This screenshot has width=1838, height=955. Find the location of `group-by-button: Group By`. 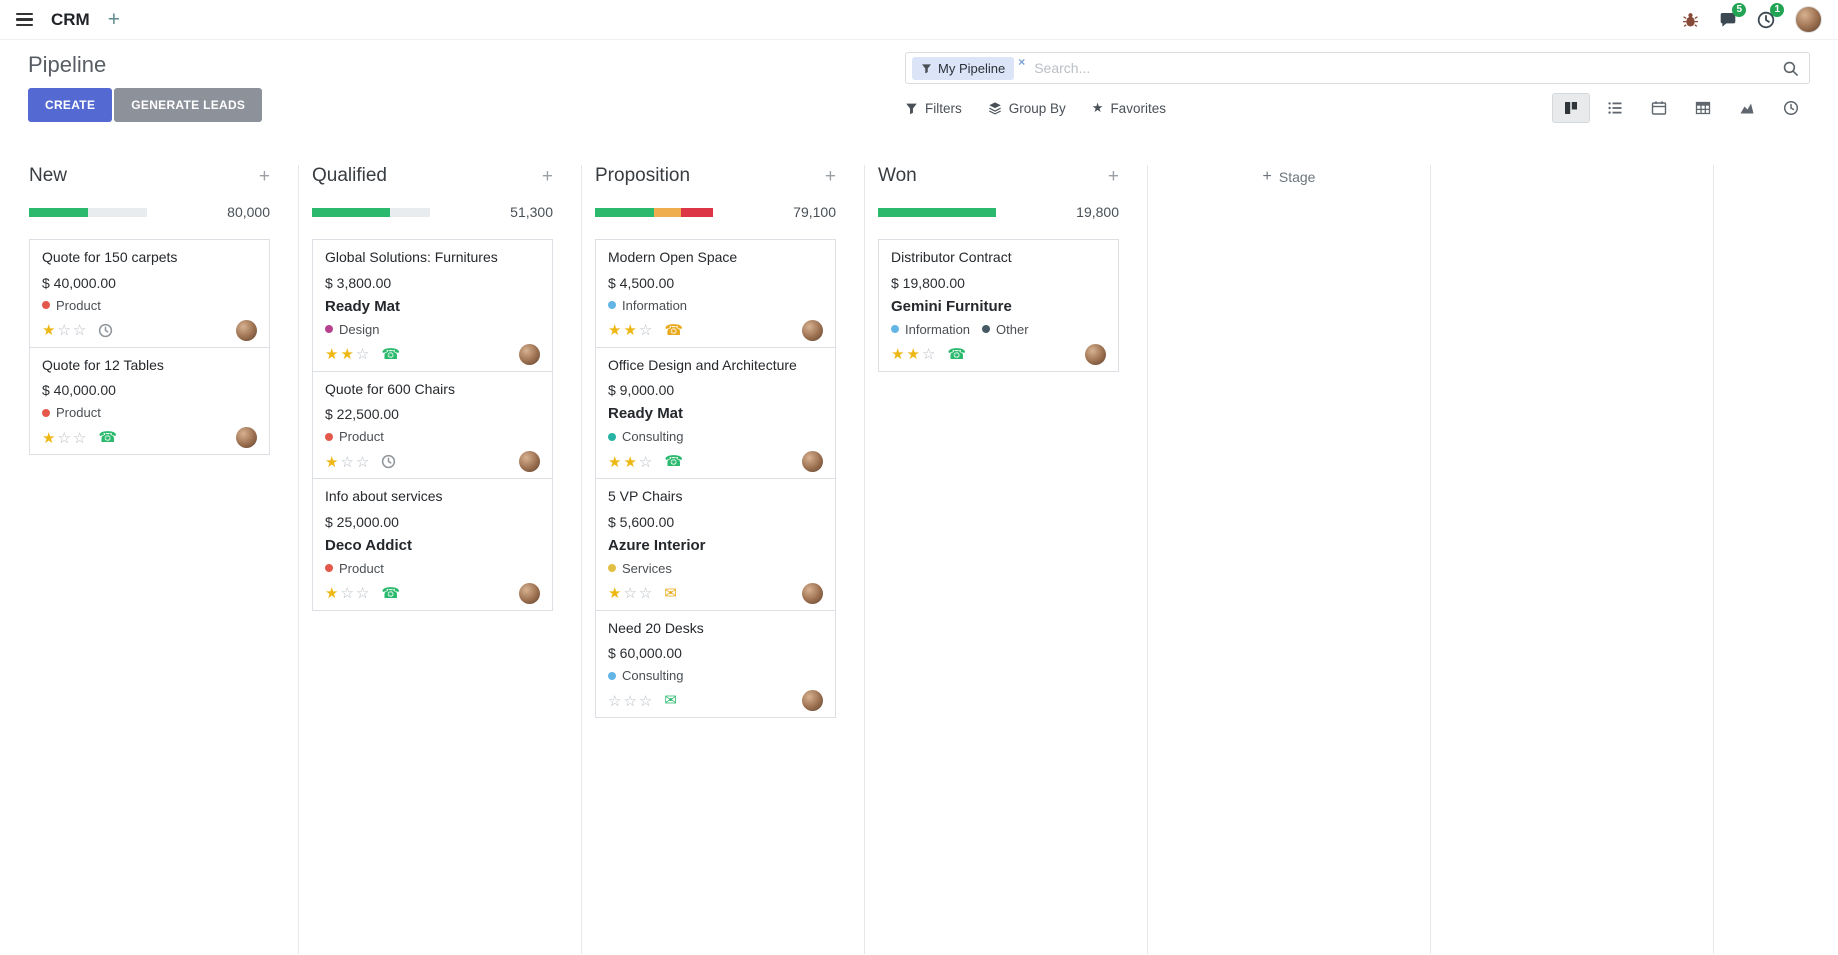

group-by-button: Group By is located at coordinates (1027, 108).